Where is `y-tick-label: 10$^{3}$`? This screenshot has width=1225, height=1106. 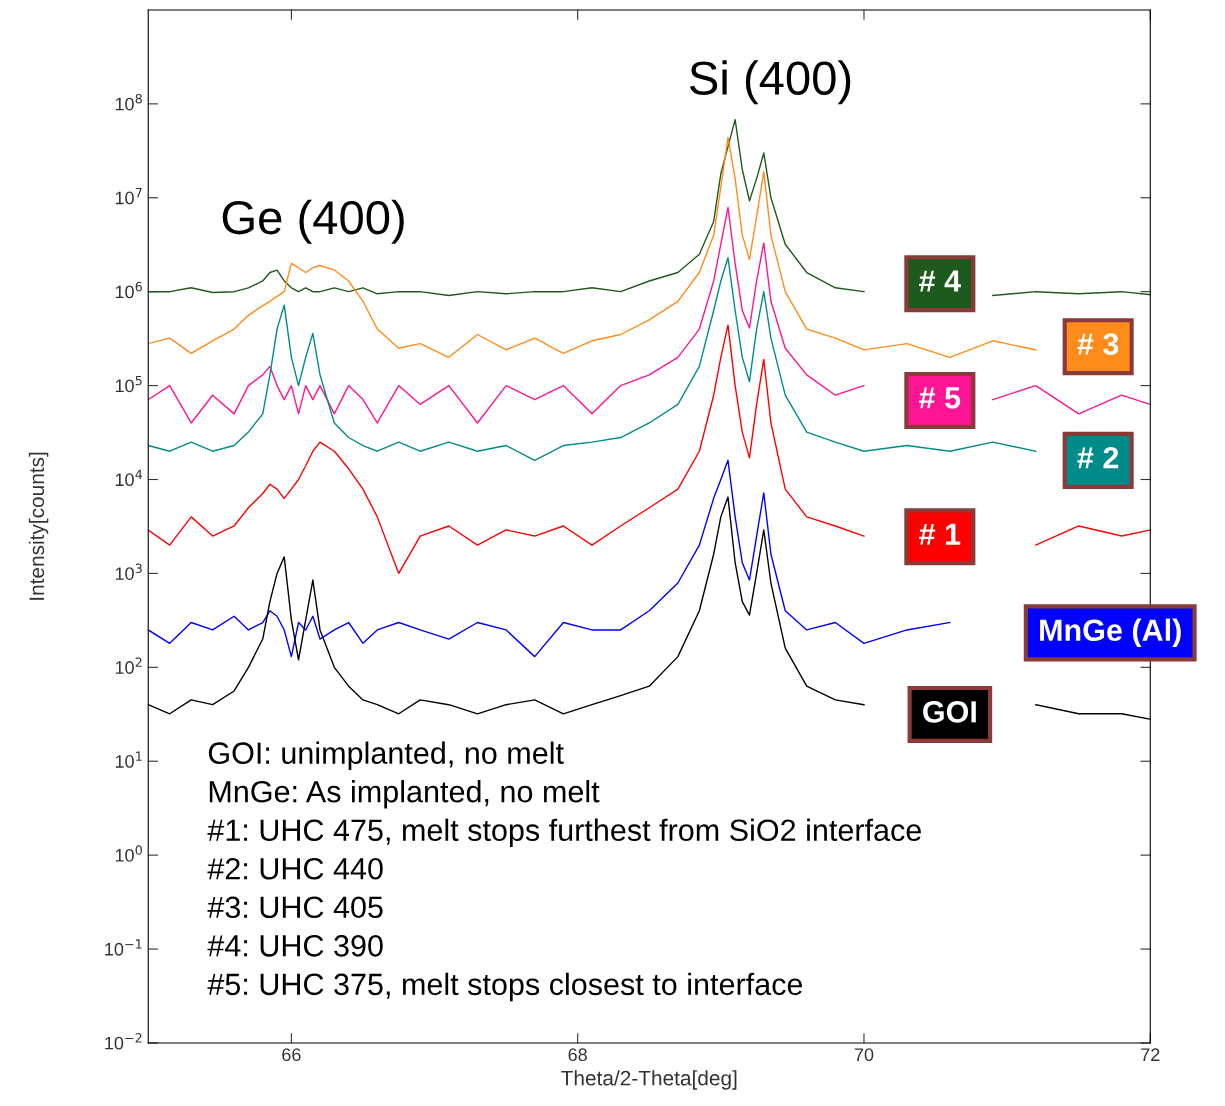 y-tick-label: 10$^{3}$ is located at coordinates (128, 571).